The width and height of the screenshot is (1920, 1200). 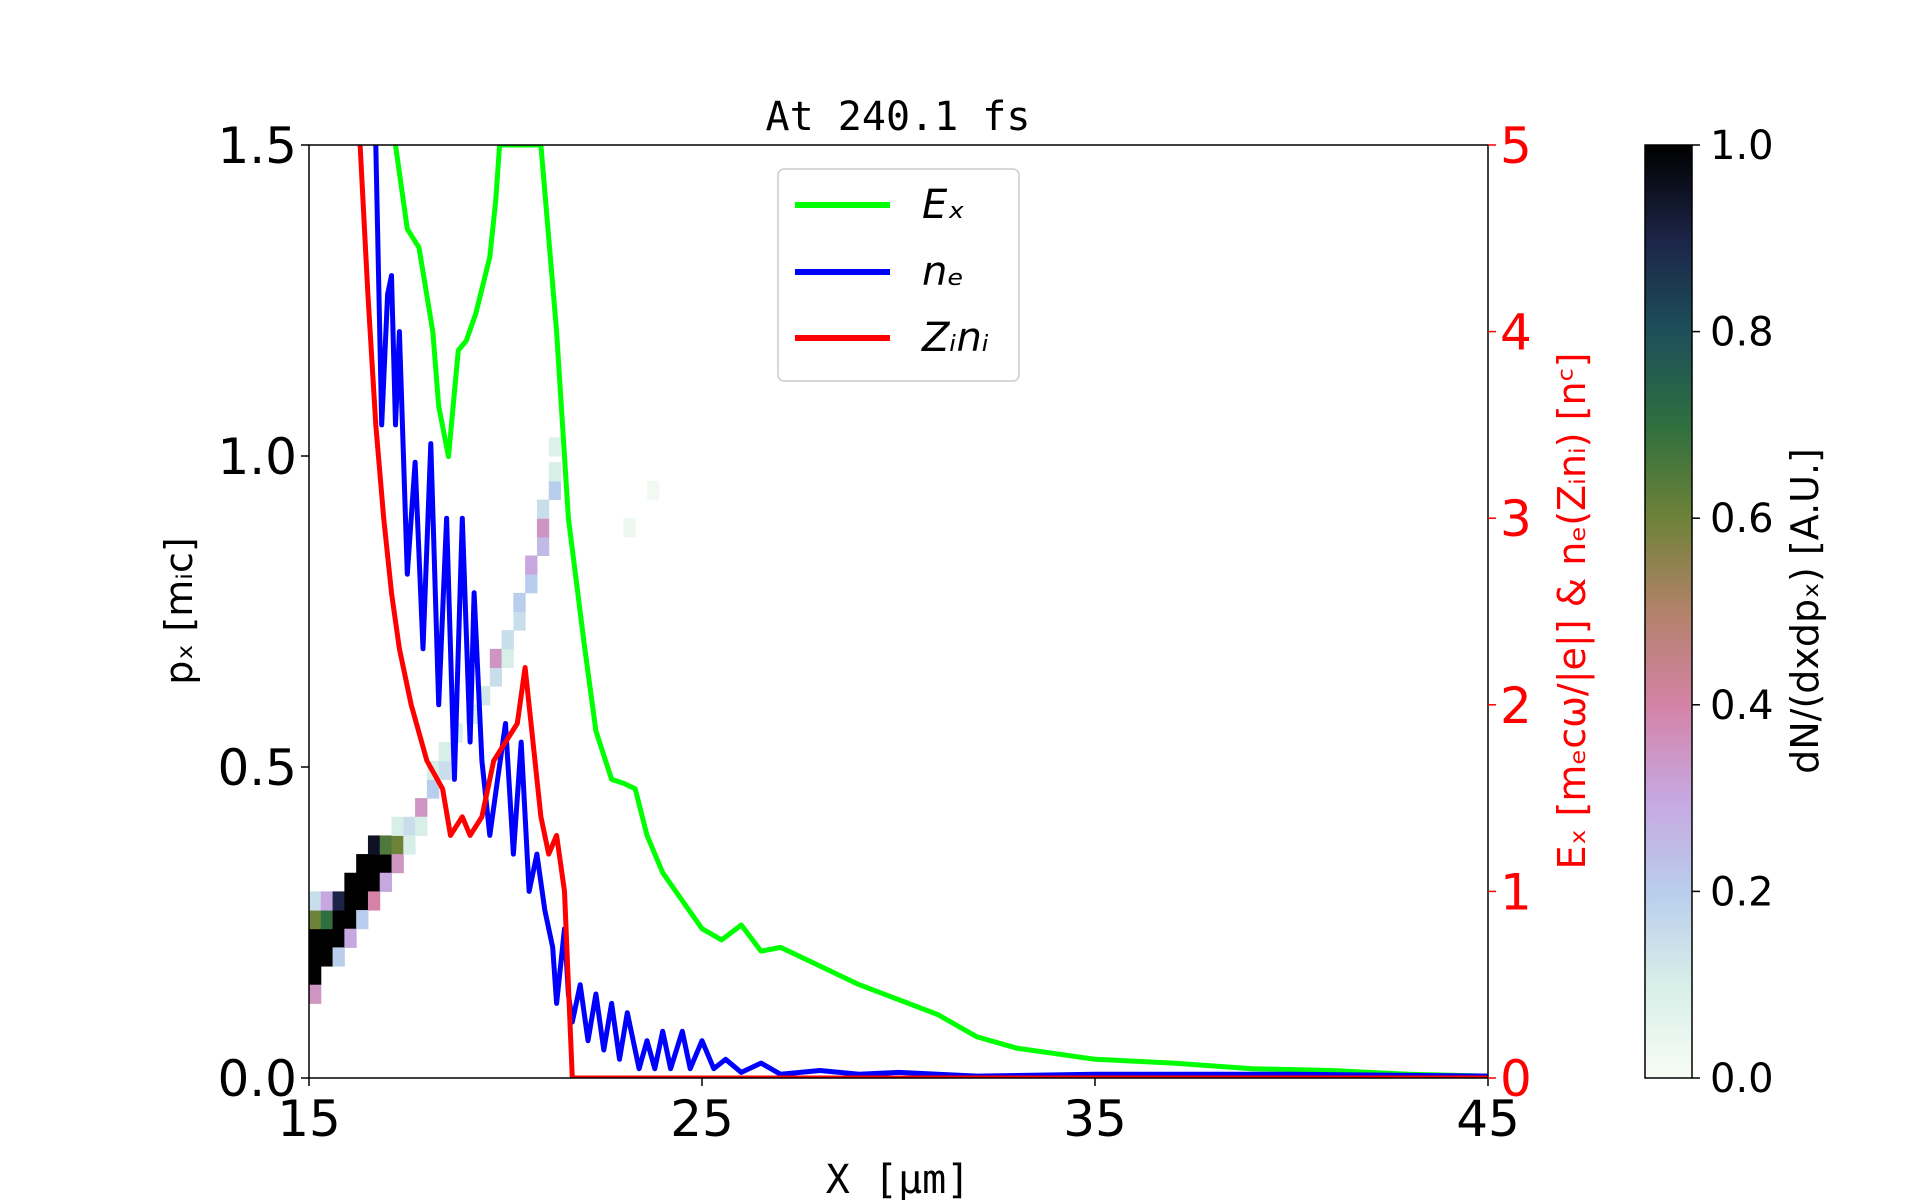 What do you see at coordinates (1516, 519) in the screenshot?
I see `y2-tick-label: 3` at bounding box center [1516, 519].